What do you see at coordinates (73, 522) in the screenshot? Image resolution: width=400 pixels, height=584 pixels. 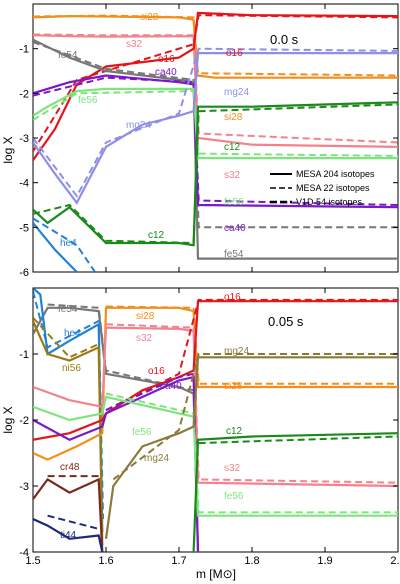 I see `series-line-ti44-dashed` at bounding box center [73, 522].